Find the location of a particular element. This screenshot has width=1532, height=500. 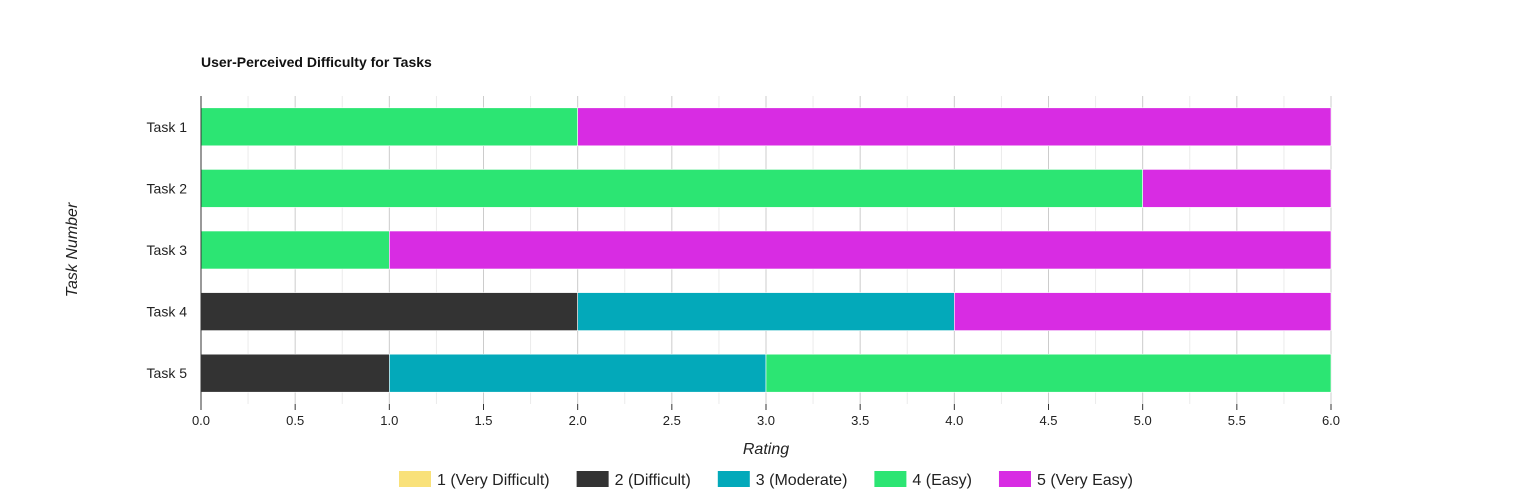

y-axis-labels: Task 1 Task 2 Task 3 Task 4 Task 5 is located at coordinates (167, 250).